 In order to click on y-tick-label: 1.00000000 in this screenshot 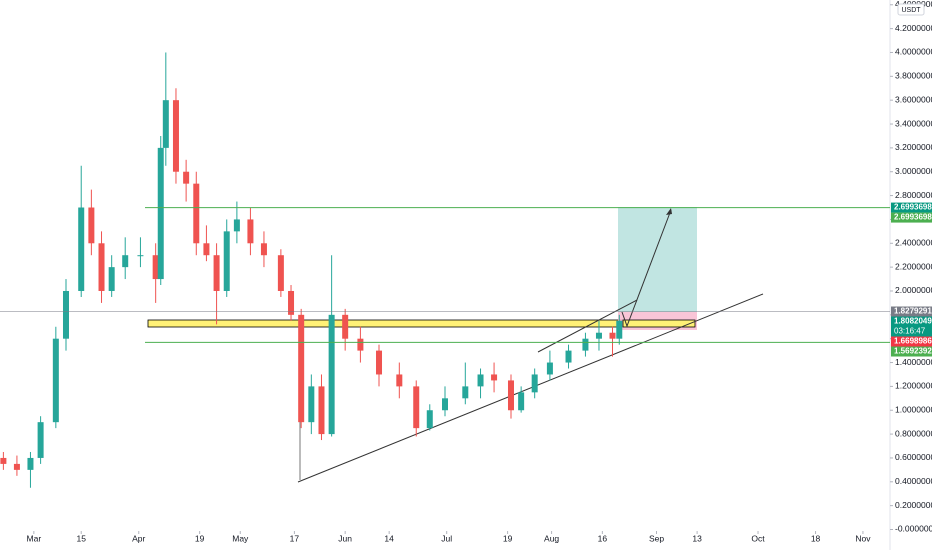, I will do `click(913, 409)`.